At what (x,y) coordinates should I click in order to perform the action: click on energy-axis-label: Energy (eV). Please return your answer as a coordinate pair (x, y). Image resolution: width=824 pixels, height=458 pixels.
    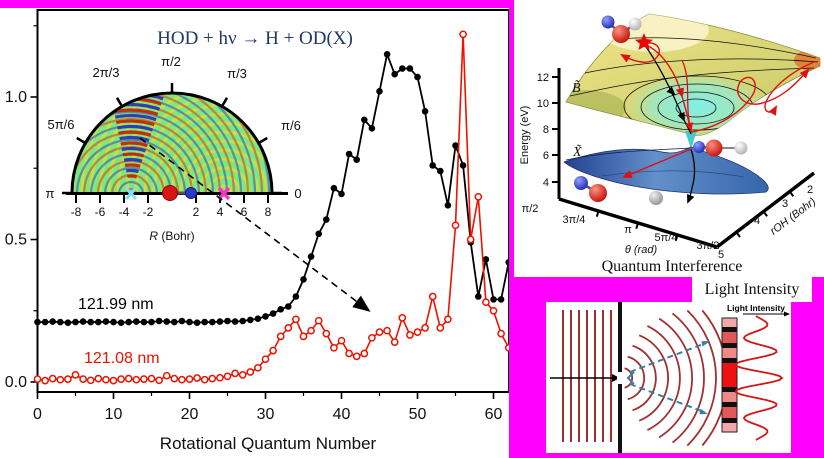
    Looking at the image, I should click on (525, 135).